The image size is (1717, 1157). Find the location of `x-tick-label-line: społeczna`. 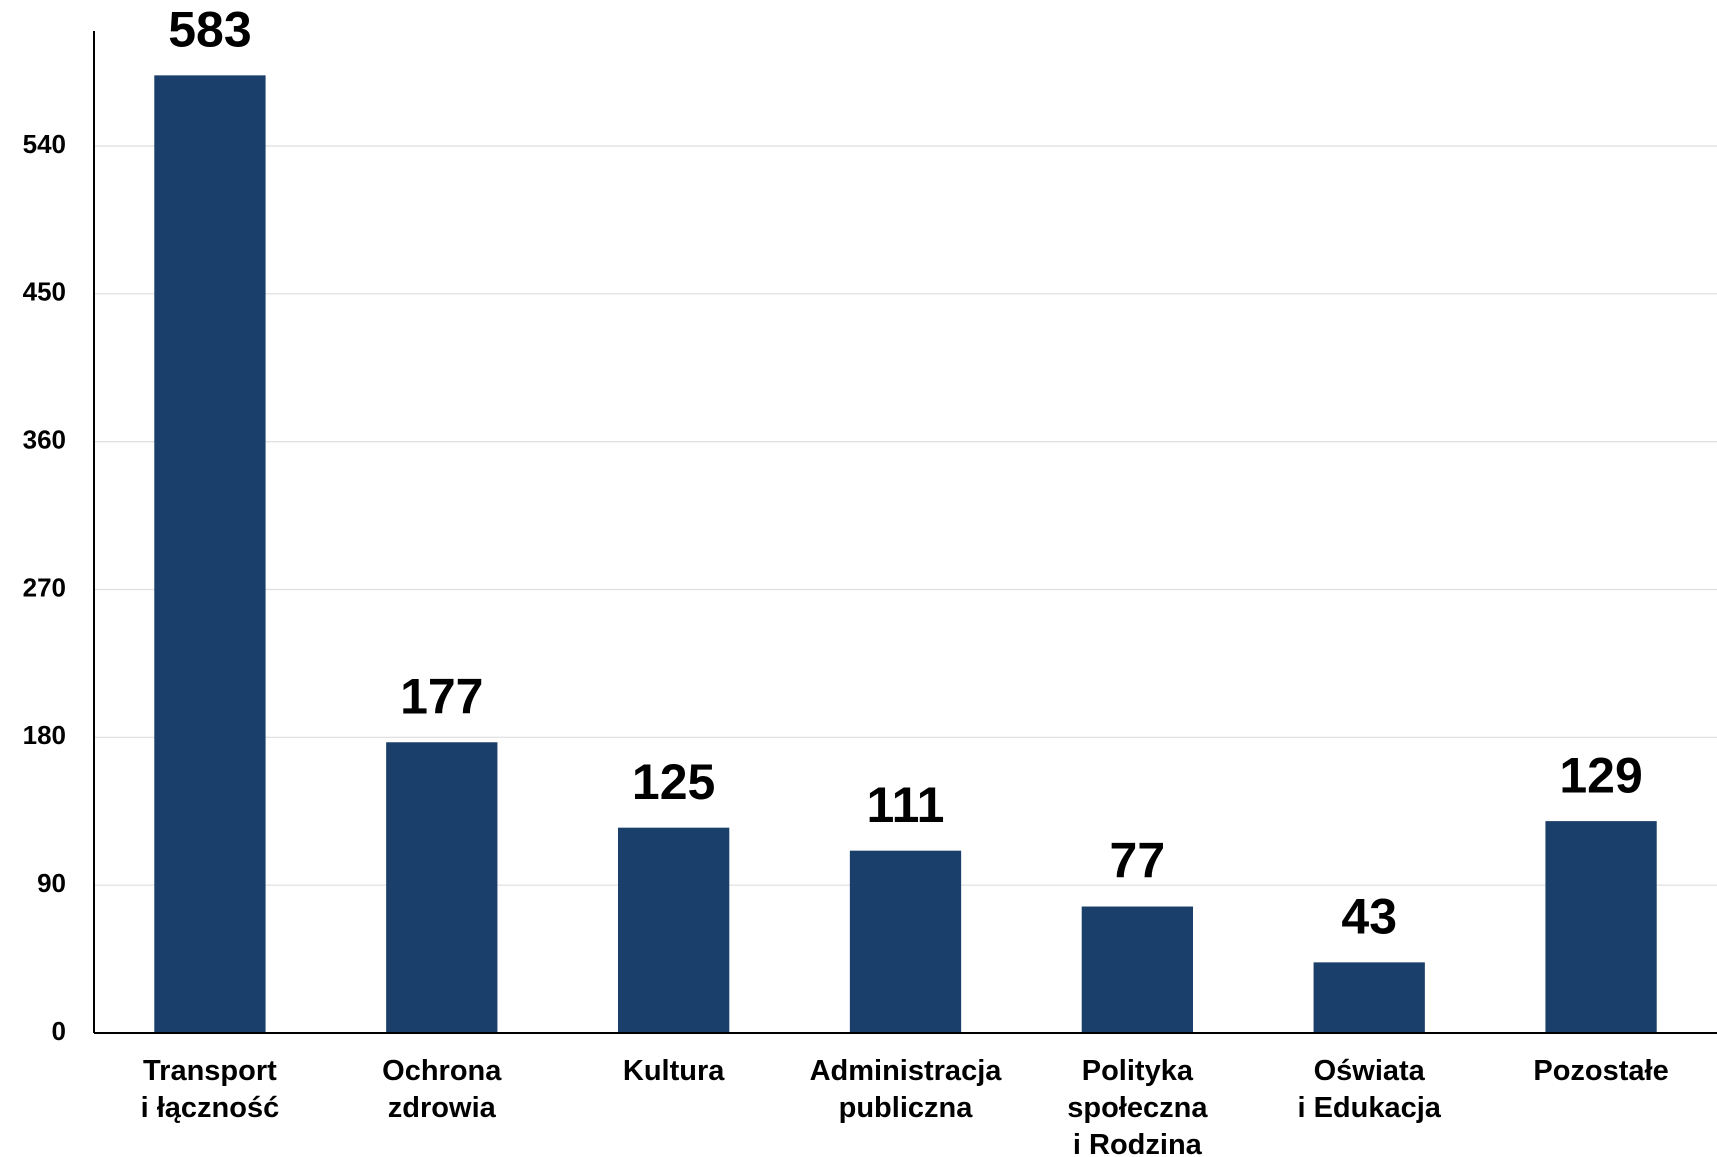

x-tick-label-line: społeczna is located at coordinates (1137, 1108).